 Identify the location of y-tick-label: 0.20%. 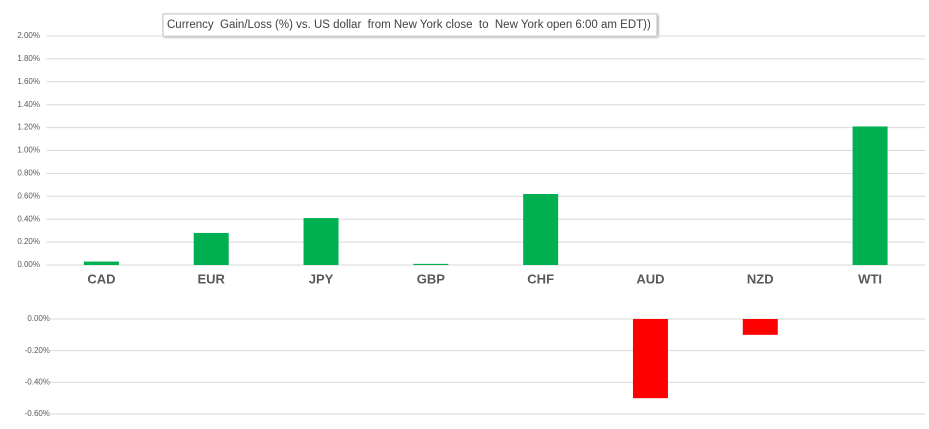
(28, 241).